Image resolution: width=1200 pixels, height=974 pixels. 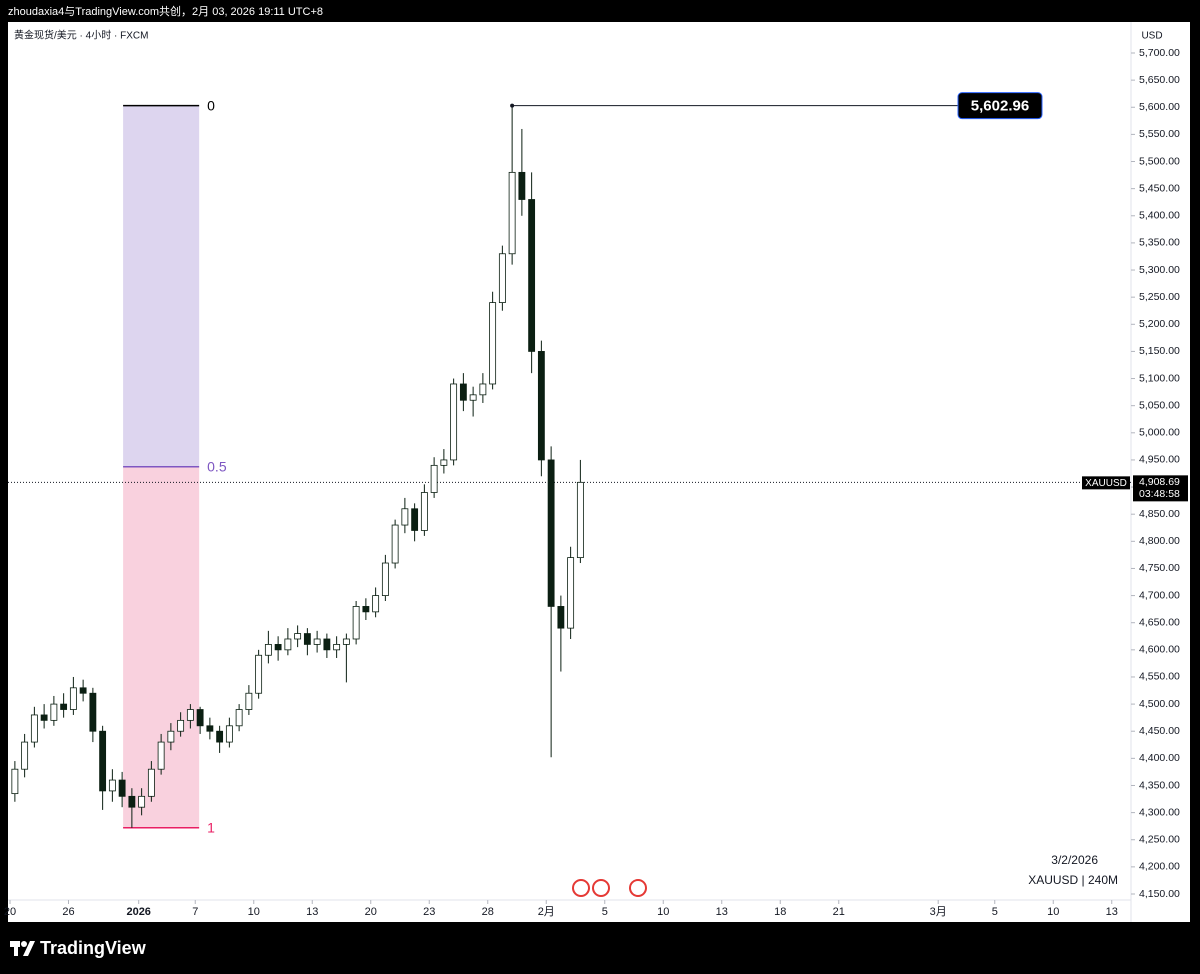 I want to click on y-tick-label: 4,150.00, so click(x=1159, y=894).